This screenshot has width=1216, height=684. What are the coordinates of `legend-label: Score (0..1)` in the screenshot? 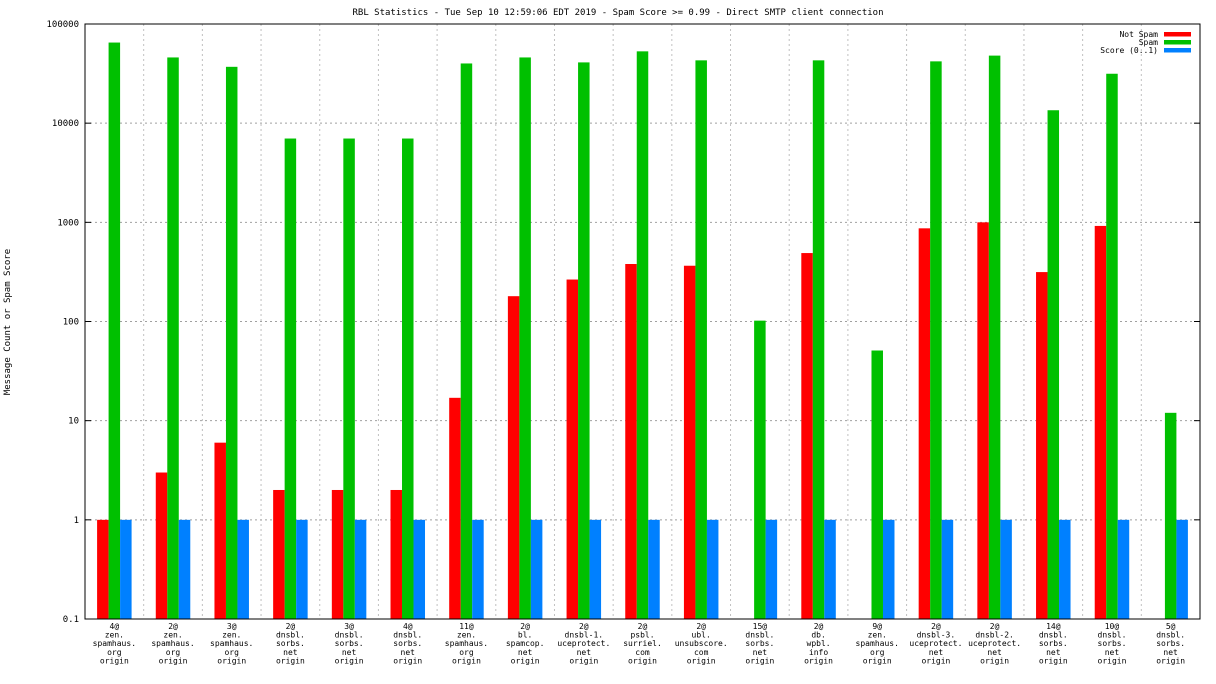 It's located at (1129, 50).